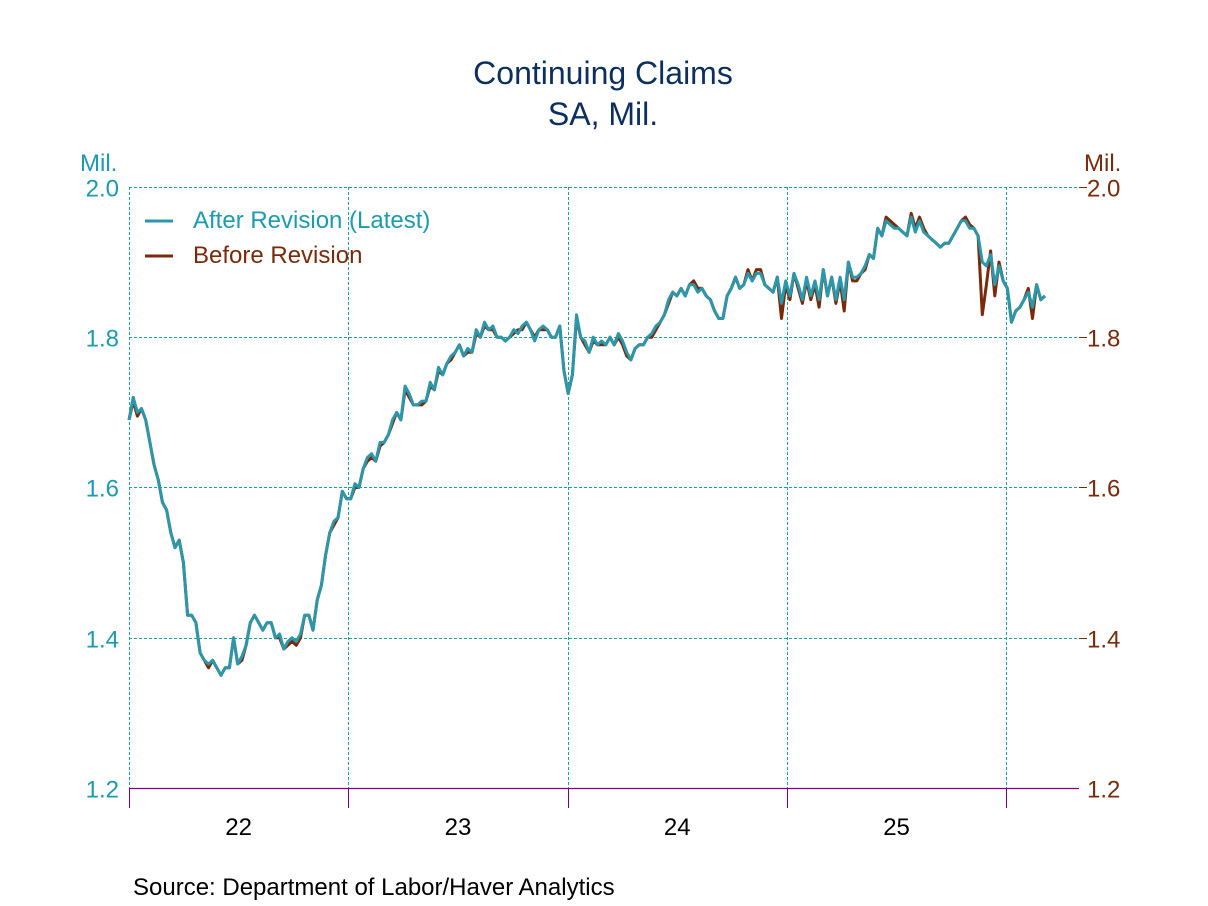 This screenshot has height=906, width=1208. I want to click on x-tick-label: 22, so click(238, 827).